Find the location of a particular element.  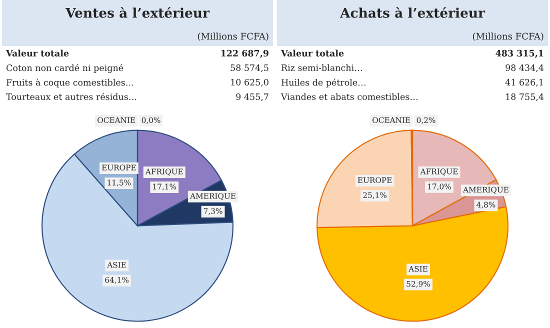

text: 18 755,4 is located at coordinates (525, 97).